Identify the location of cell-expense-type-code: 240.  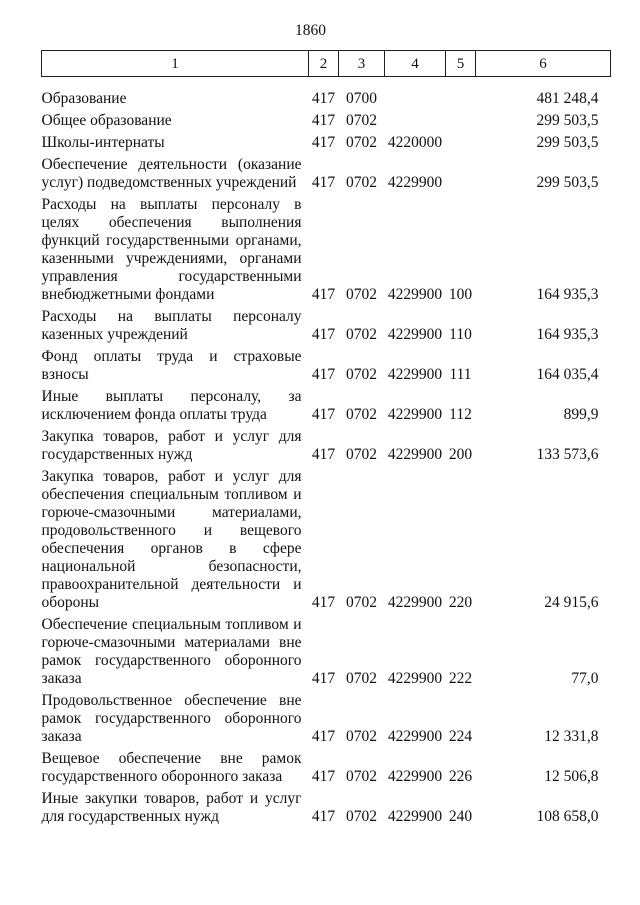
(460, 816).